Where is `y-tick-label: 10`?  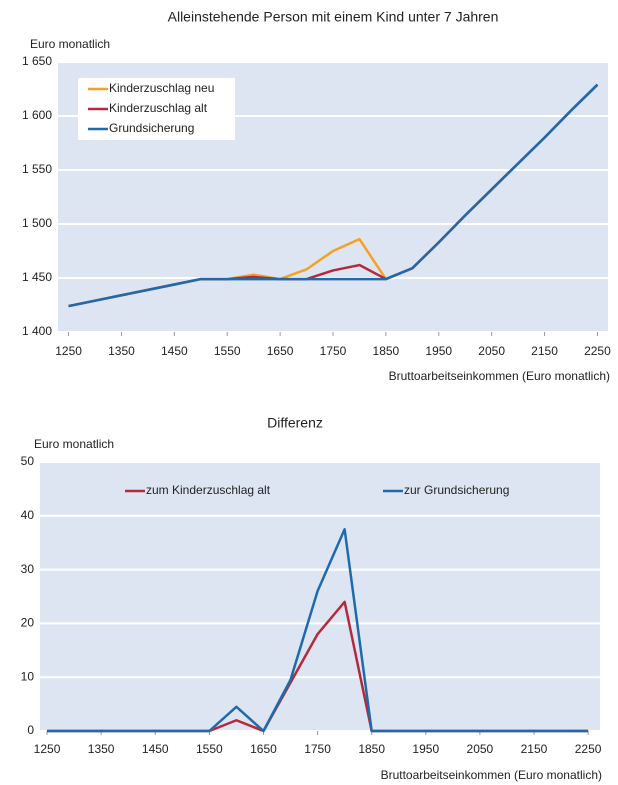 y-tick-label: 10 is located at coordinates (28, 676).